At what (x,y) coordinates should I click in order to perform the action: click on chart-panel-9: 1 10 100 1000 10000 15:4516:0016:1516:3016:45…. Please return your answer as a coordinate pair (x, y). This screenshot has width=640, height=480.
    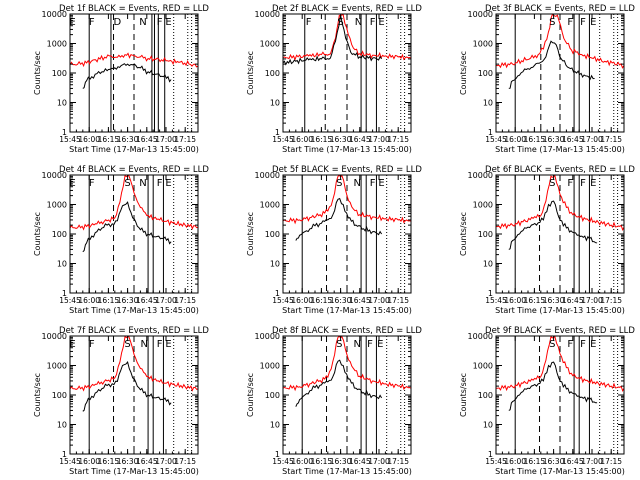
    Looking at the image, I should click on (547, 401).